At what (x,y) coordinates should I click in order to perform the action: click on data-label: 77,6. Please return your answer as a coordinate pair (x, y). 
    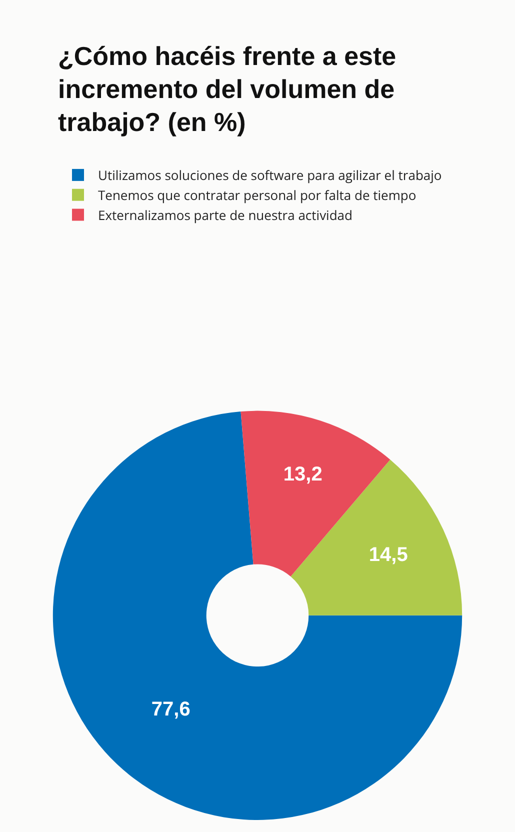
    Looking at the image, I should click on (170, 709).